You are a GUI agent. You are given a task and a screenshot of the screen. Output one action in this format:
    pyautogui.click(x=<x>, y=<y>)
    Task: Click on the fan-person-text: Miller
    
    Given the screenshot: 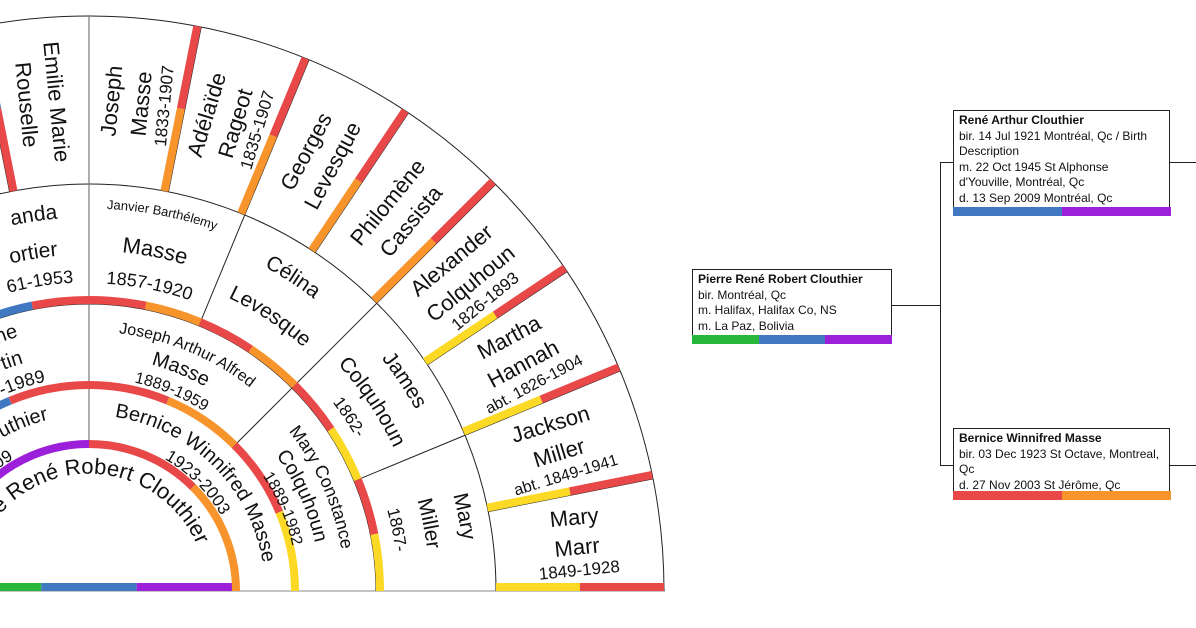 What is the action you would take?
    pyautogui.click(x=429, y=523)
    